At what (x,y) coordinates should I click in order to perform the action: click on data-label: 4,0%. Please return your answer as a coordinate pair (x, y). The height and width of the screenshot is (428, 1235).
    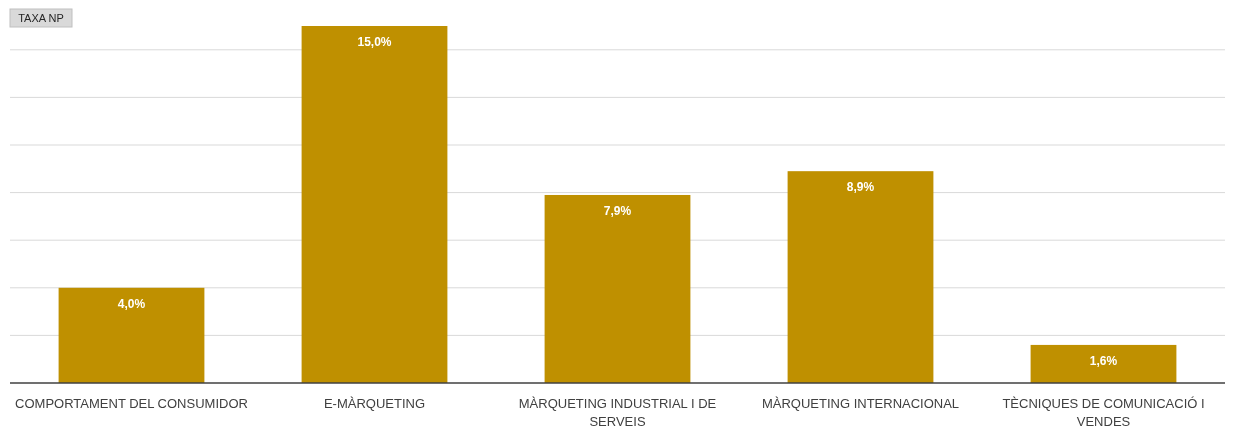
    Looking at the image, I should click on (131, 303).